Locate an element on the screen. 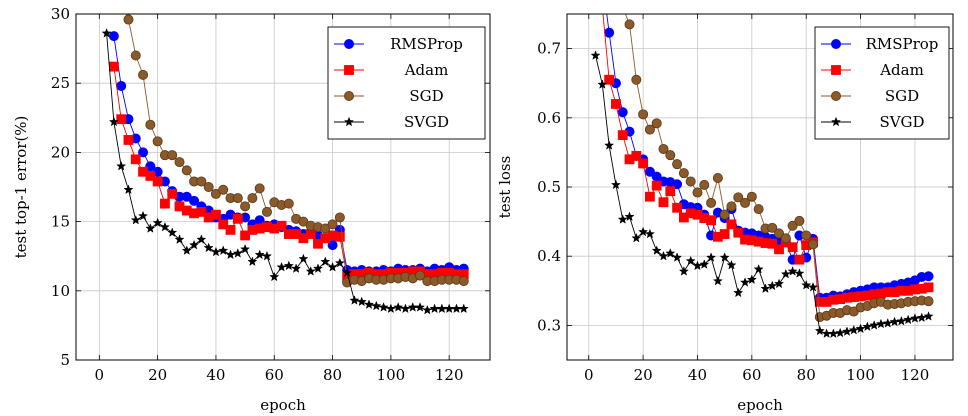 This screenshot has height=416, width=968. y-axis-label: test loss is located at coordinates (505, 187).